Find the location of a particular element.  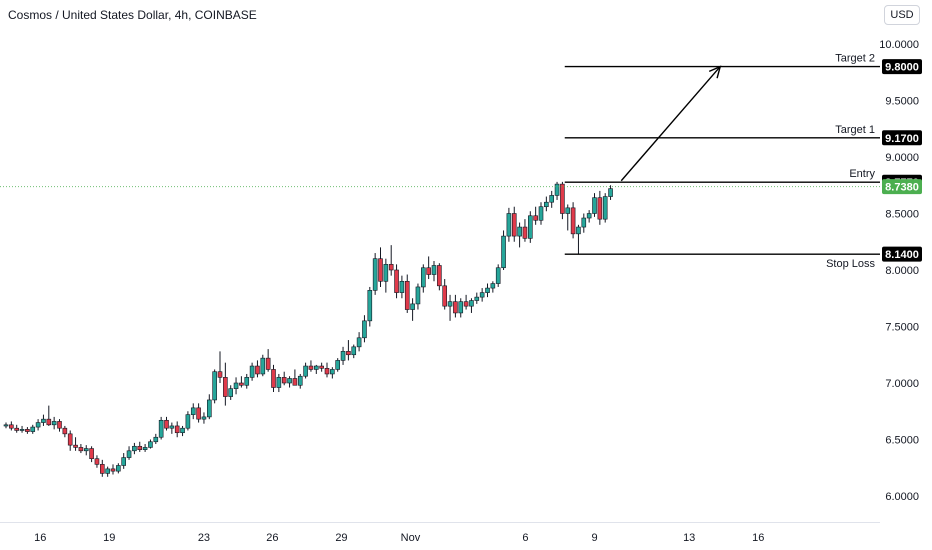

current-price-badge-bg is located at coordinates (902, 187).